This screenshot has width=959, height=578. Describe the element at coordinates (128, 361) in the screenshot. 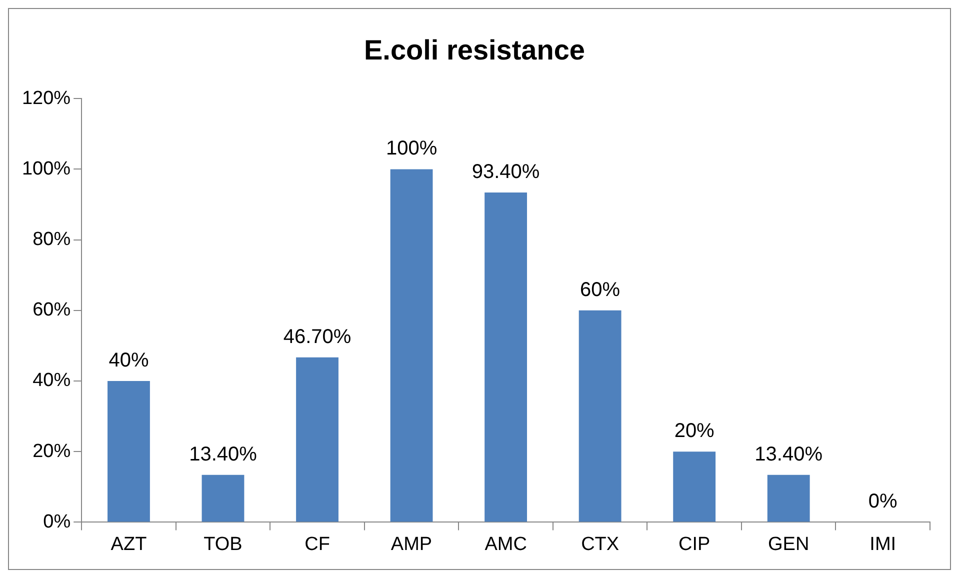

I see `data-label: 40%` at that location.